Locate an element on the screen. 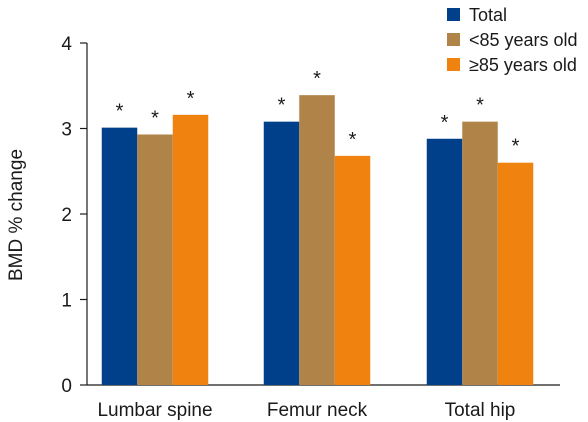 The width and height of the screenshot is (588, 422). y-tick-label: 2 is located at coordinates (66, 215).